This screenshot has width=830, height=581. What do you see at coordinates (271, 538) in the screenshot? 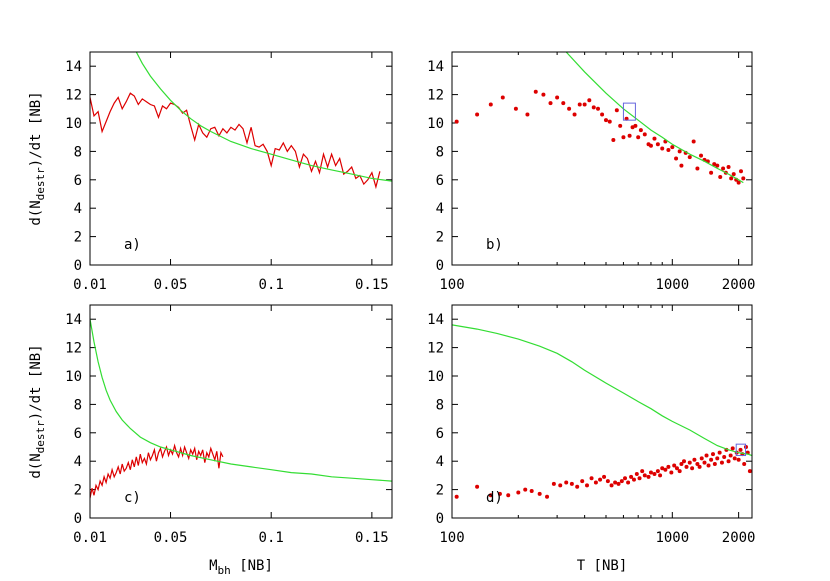
I see `xtick-label: 0.1` at bounding box center [271, 538].